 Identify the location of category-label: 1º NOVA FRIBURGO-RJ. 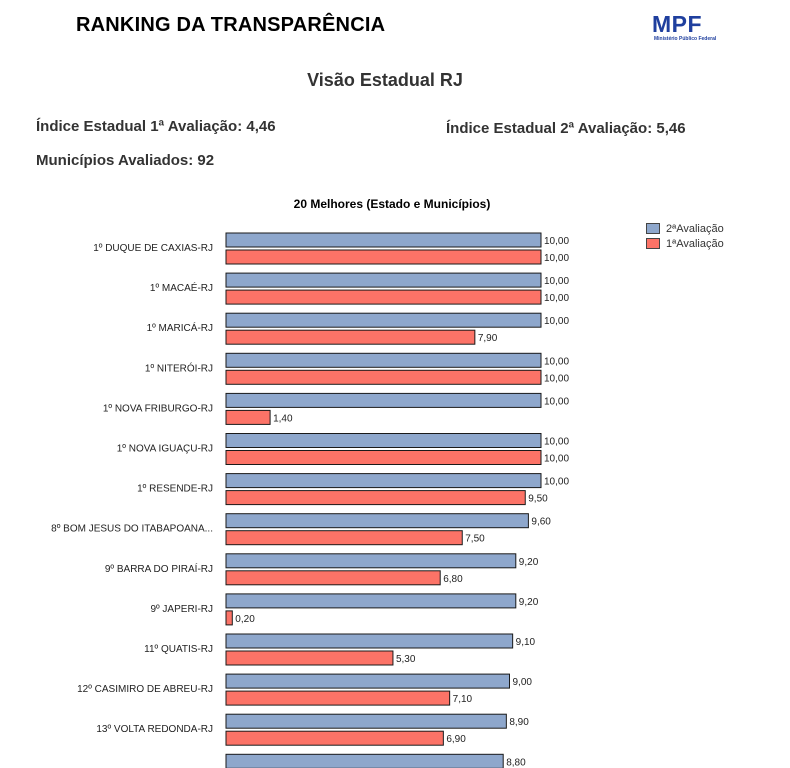
(158, 408).